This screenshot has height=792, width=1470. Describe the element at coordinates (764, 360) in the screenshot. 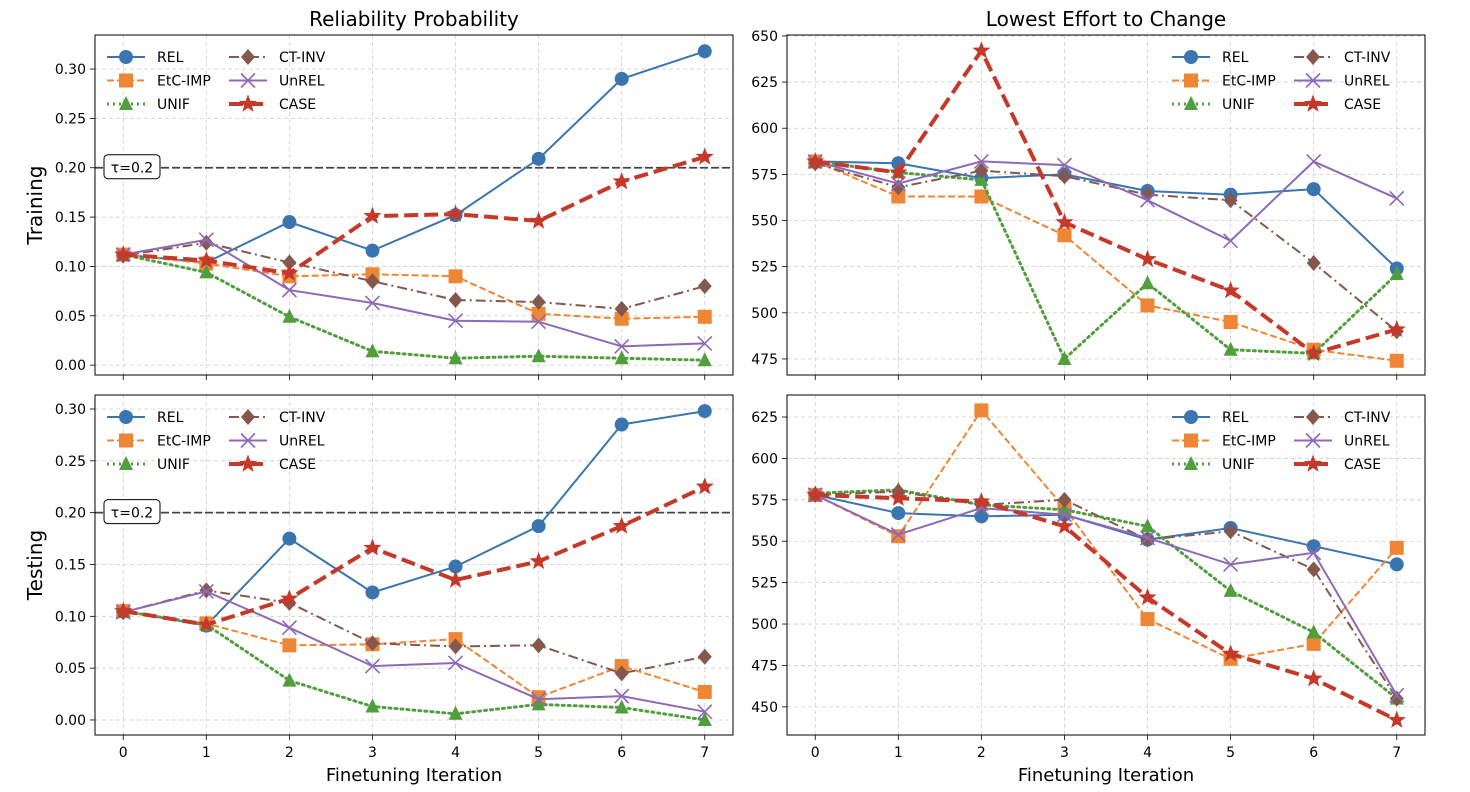

I see `y-tick-label: 475` at that location.